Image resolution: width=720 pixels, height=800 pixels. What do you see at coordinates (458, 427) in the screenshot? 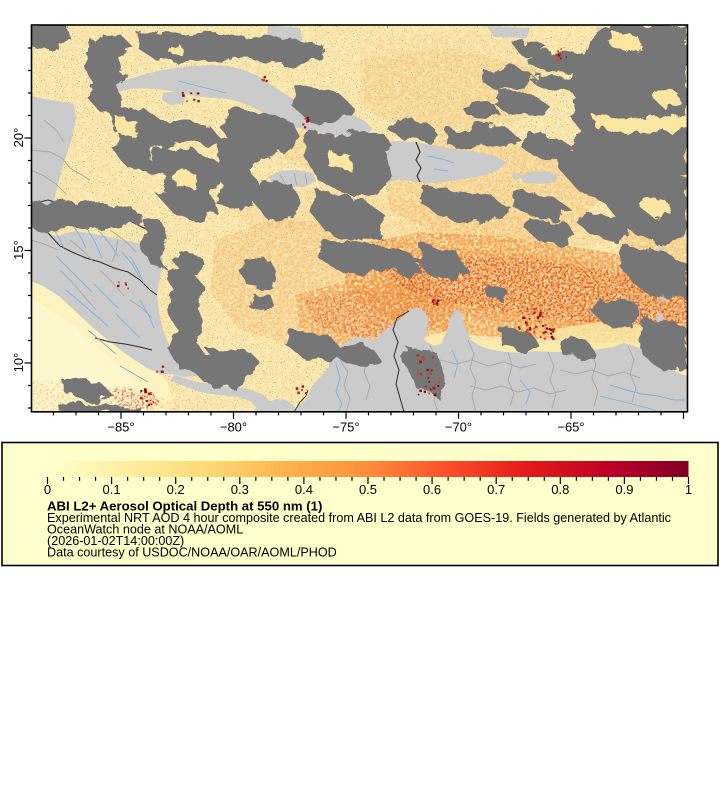
I see `svg-text: −70°` at bounding box center [458, 427].